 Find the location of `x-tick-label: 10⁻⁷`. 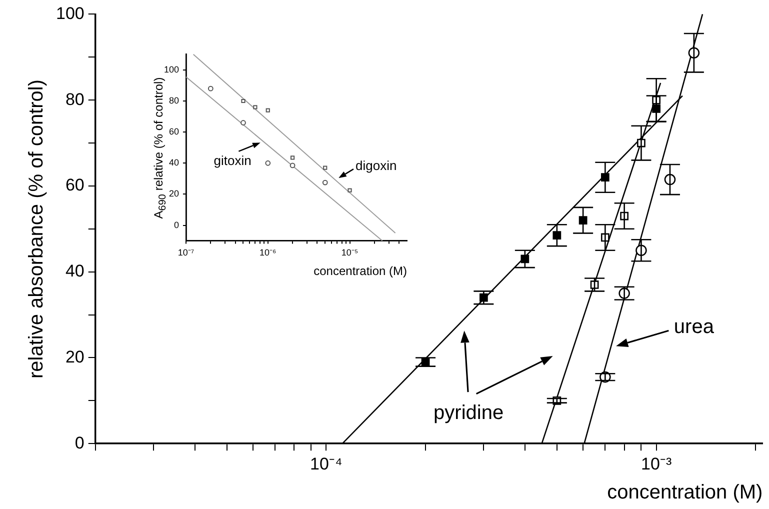

x-tick-label: 10⁻⁷ is located at coordinates (186, 253).